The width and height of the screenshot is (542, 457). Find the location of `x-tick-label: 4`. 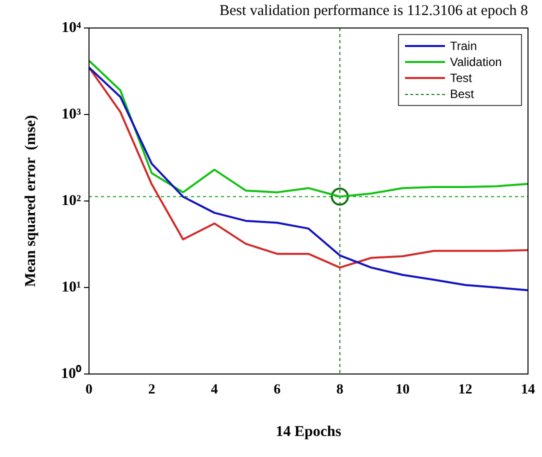

x-tick-label: 4 is located at coordinates (214, 390).